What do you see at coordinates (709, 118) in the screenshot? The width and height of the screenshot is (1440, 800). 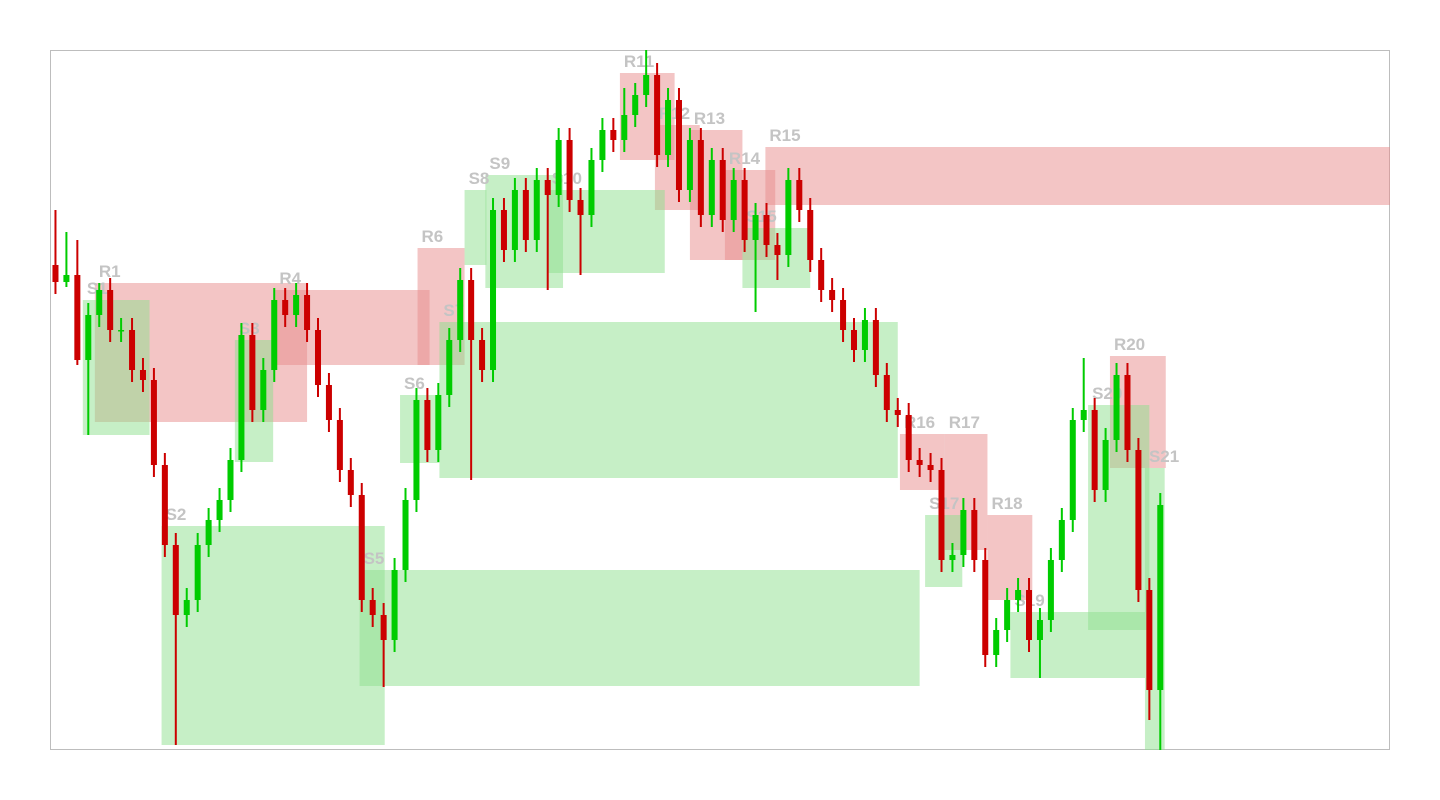 I see `zone-label: R13` at bounding box center [709, 118].